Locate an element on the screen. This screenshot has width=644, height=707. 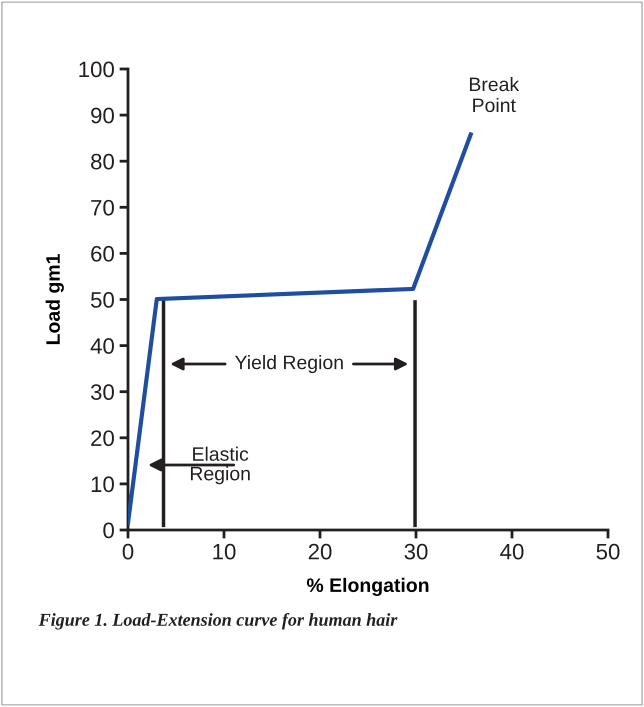
annotation: Elastic Region is located at coordinates (220, 465).